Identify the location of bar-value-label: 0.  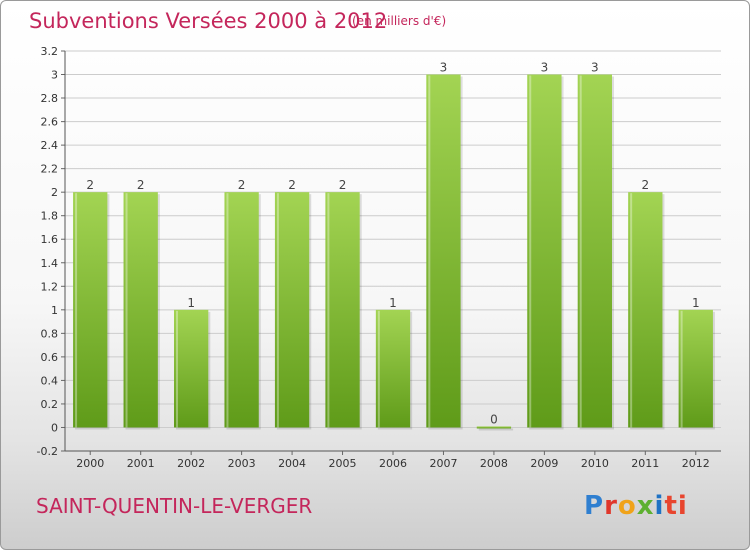
(494, 419).